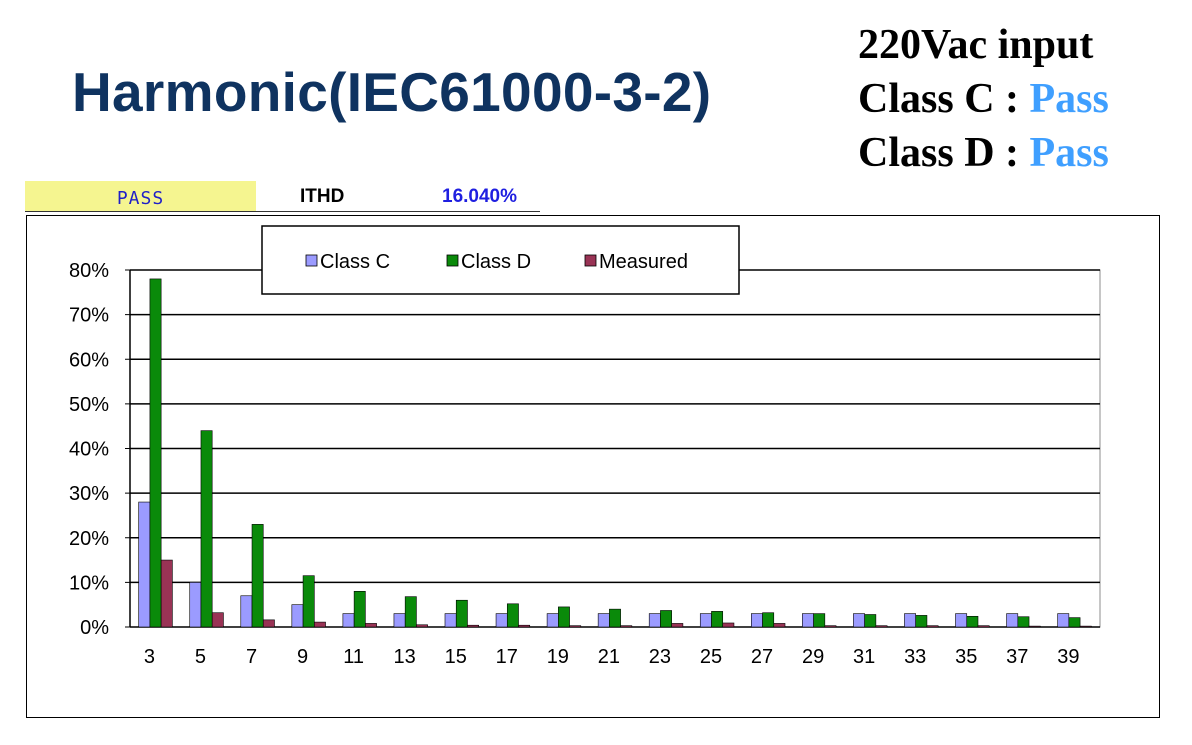 The width and height of the screenshot is (1192, 745). I want to click on status-bar: PASS ITHD 16.040%, so click(282, 196).